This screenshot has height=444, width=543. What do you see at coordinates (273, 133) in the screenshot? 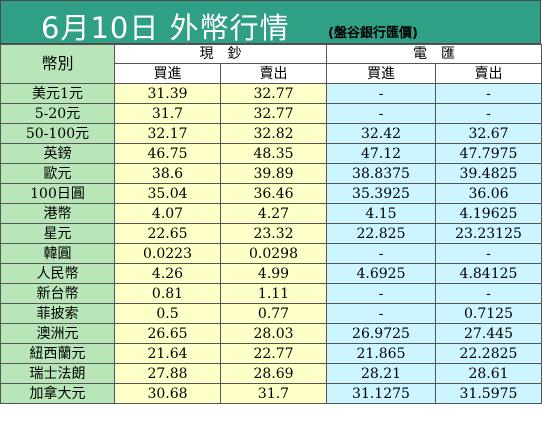
I see `cash-sell-cell: 32.82` at bounding box center [273, 133].